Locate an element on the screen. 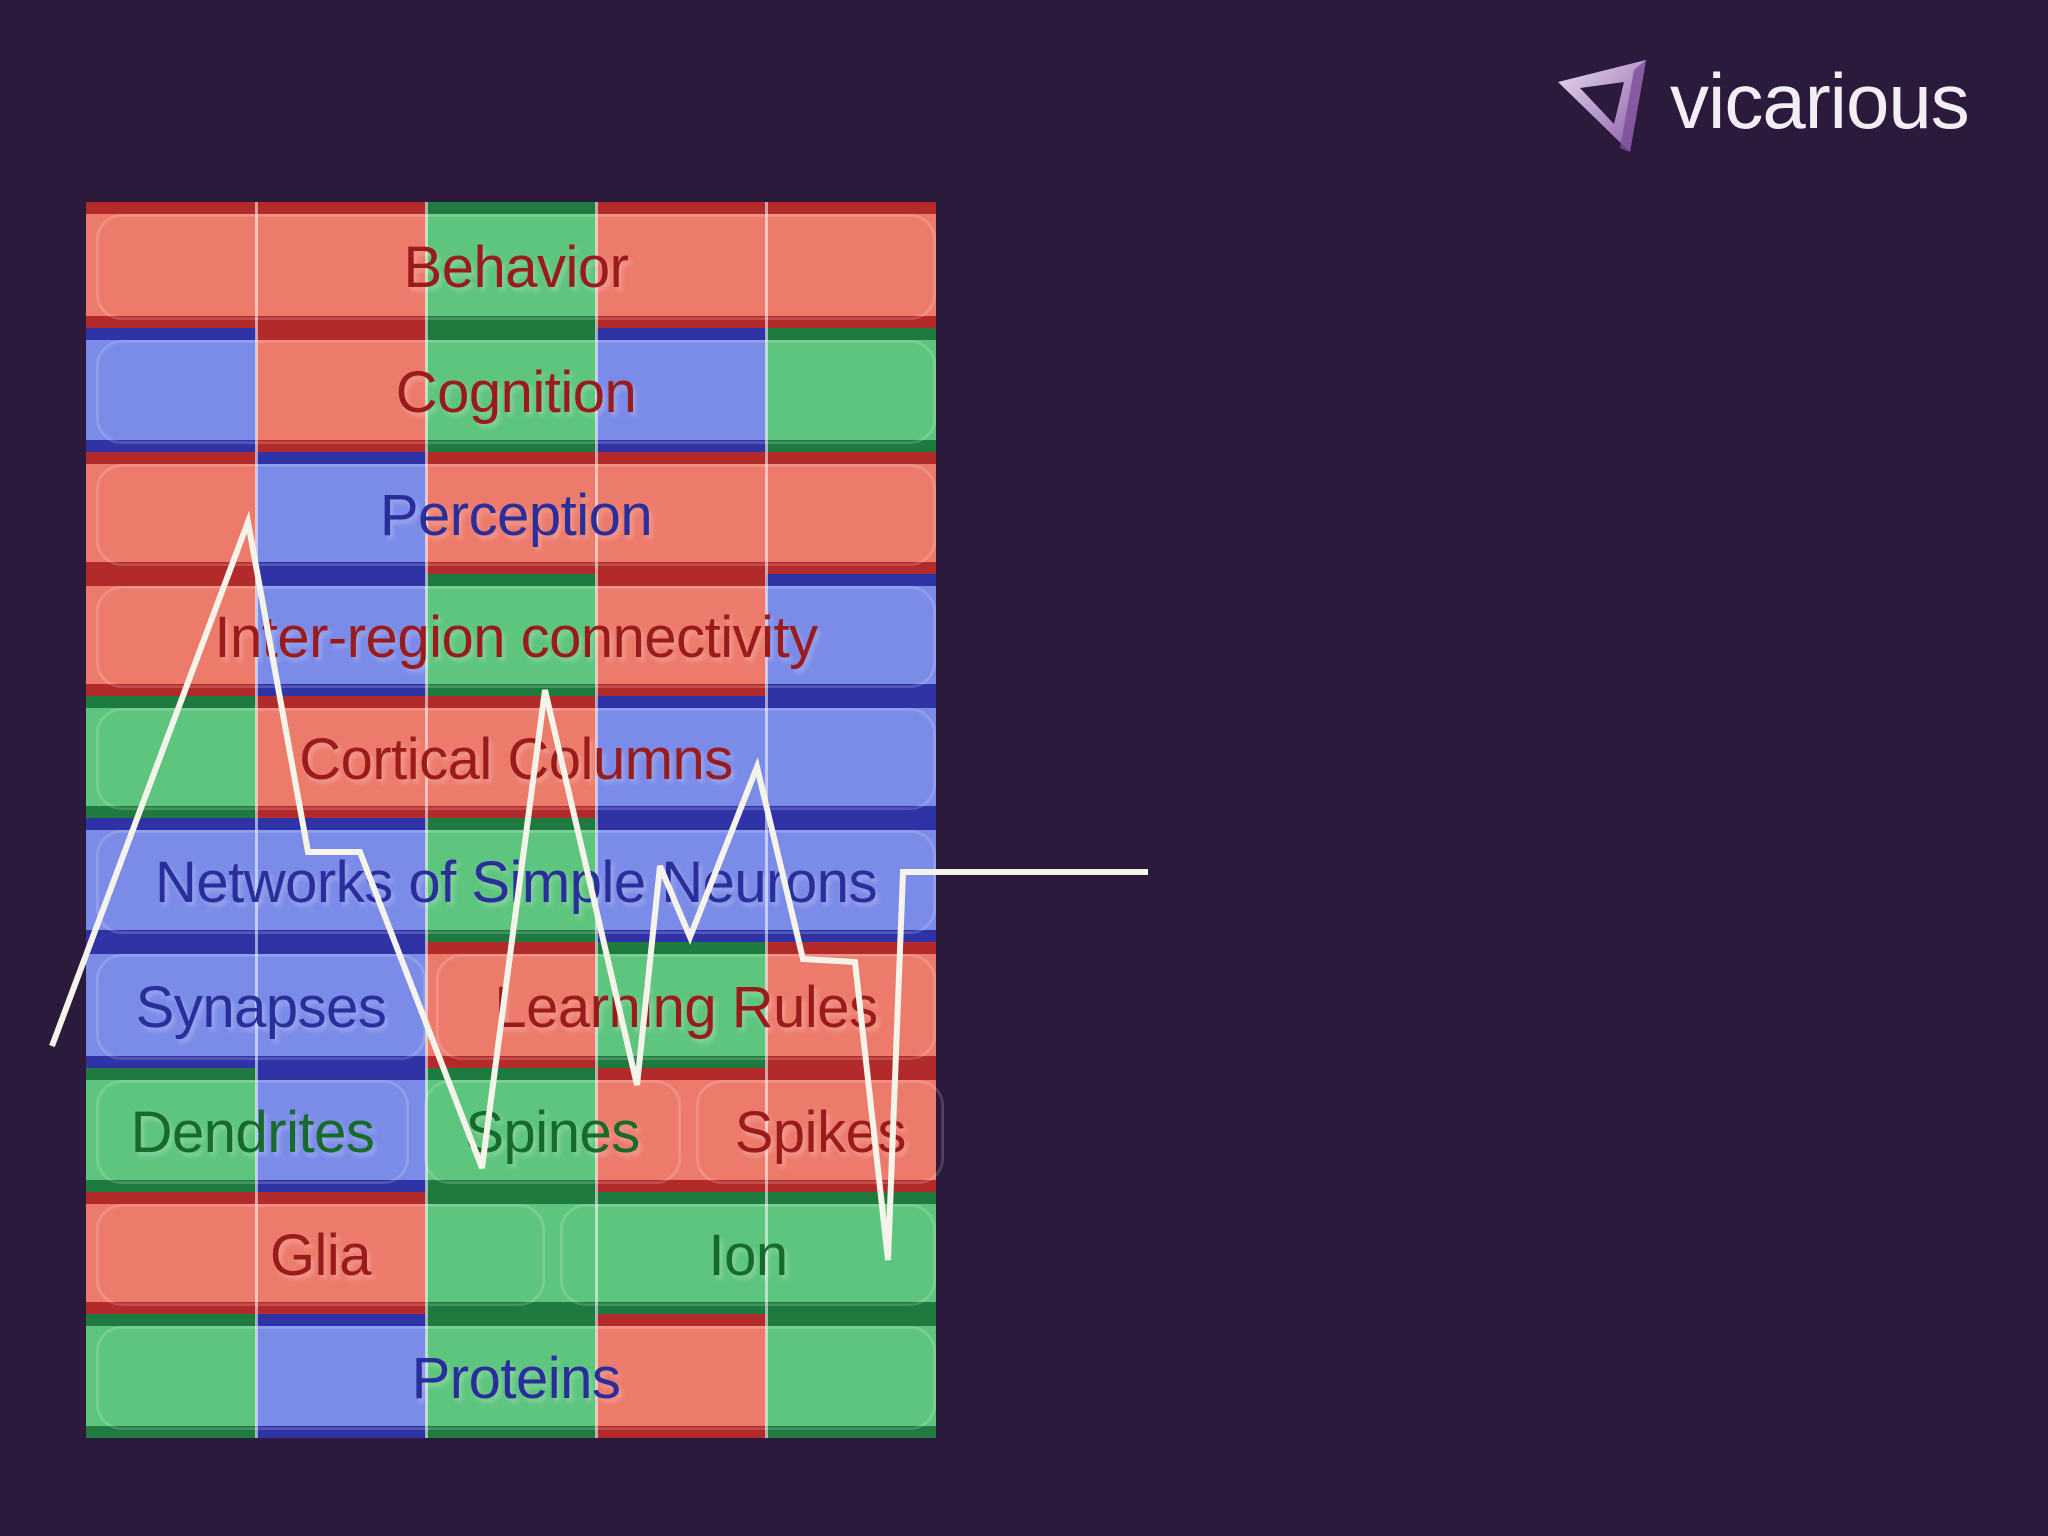 This screenshot has height=1536, width=2048. level-label-pill: Proteins is located at coordinates (516, 1378).